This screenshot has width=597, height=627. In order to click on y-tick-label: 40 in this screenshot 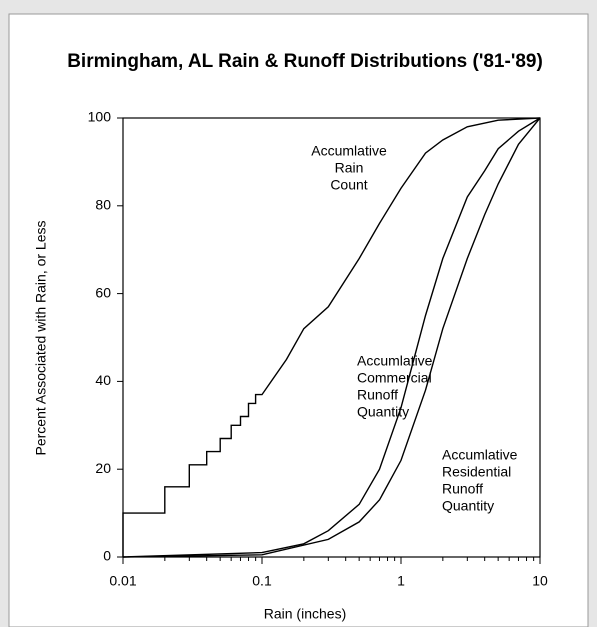, I will do `click(103, 380)`.